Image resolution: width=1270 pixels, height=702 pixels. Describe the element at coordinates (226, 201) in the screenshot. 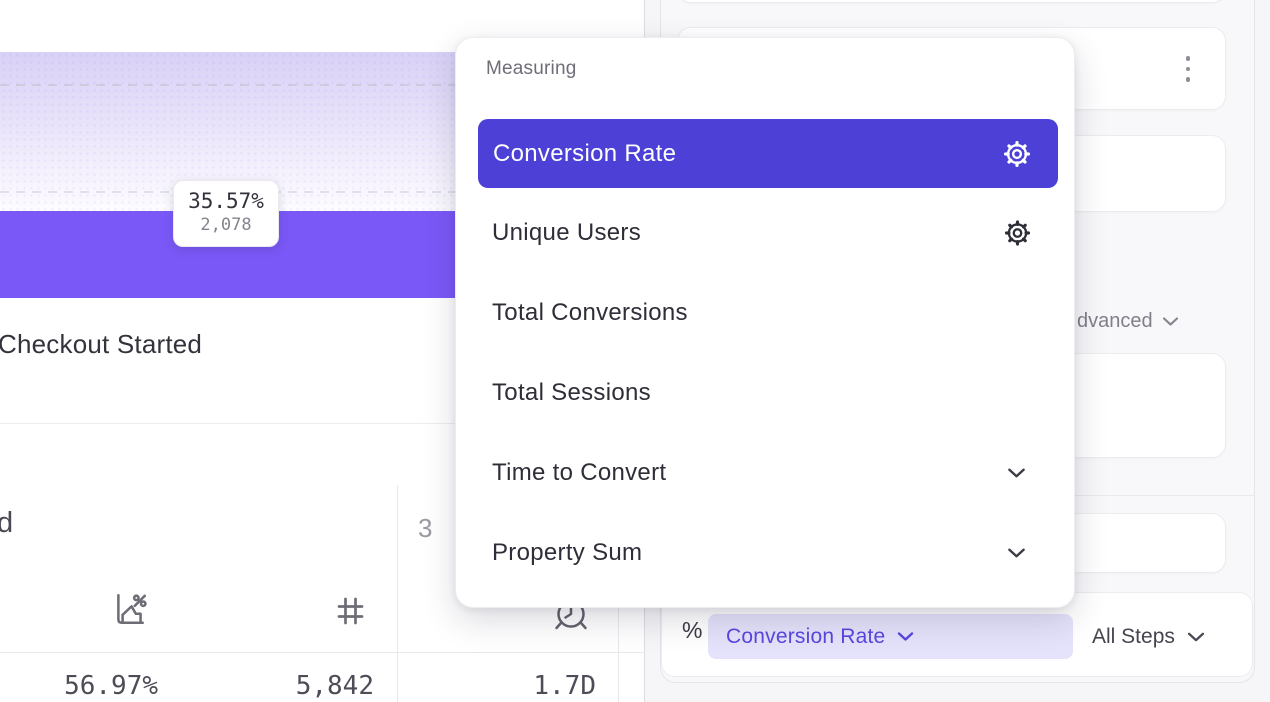

I see `tooltip-conversion-rate: 35.57%` at that location.